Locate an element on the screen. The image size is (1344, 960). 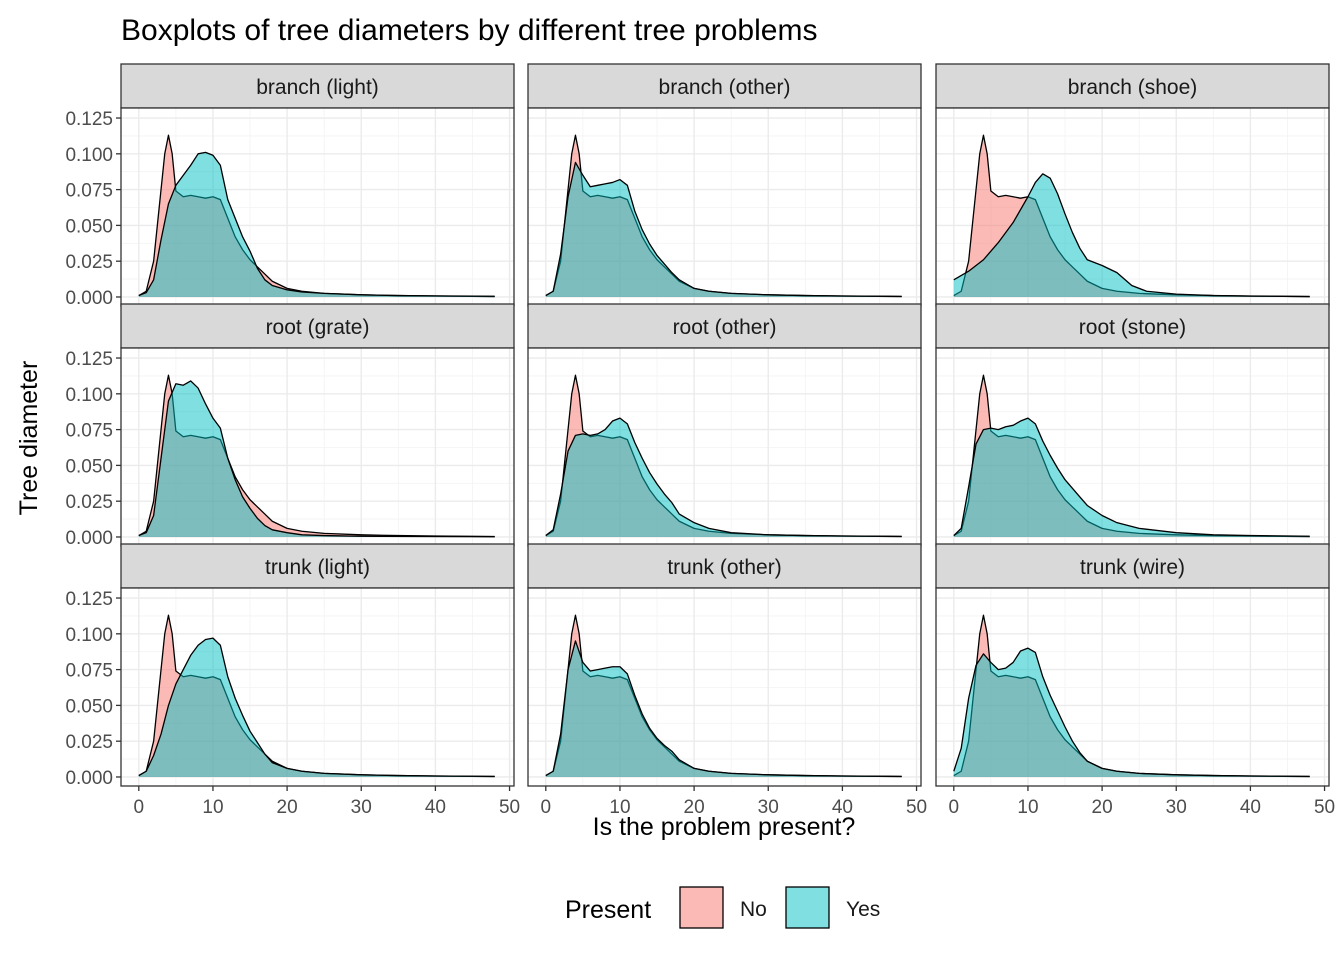
facet-panel: root (stone) is located at coordinates (1132, 425).